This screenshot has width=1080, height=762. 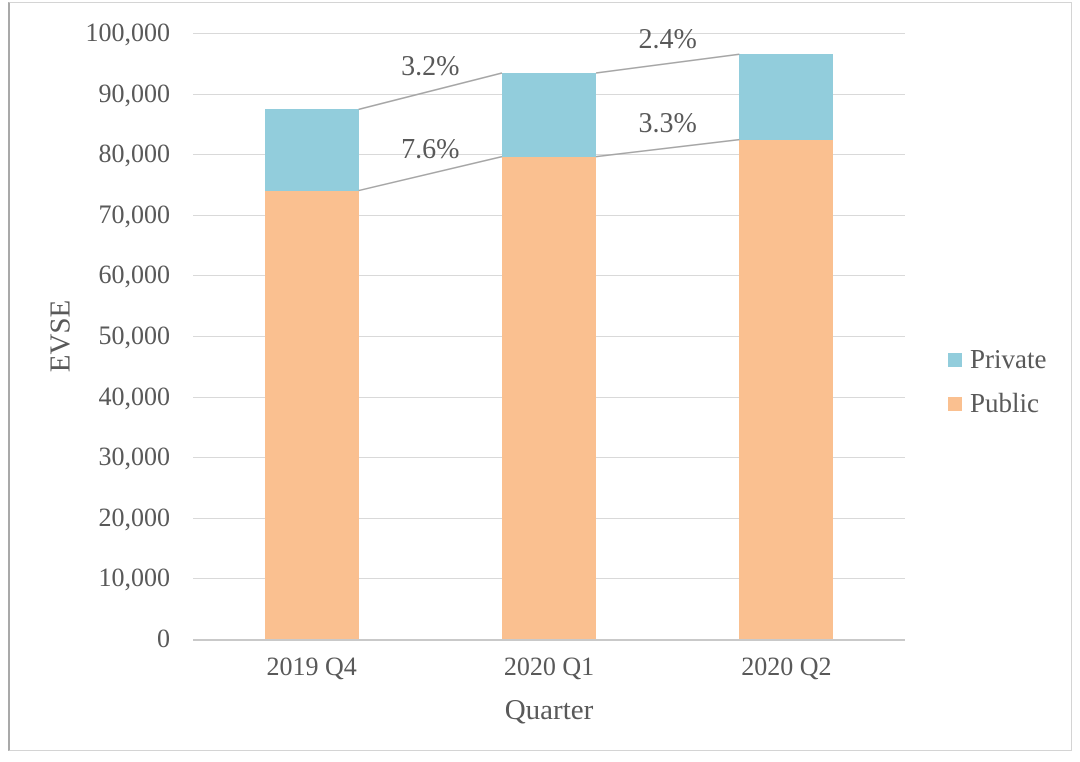 I want to click on legend-label: Private, so click(x=1008, y=359).